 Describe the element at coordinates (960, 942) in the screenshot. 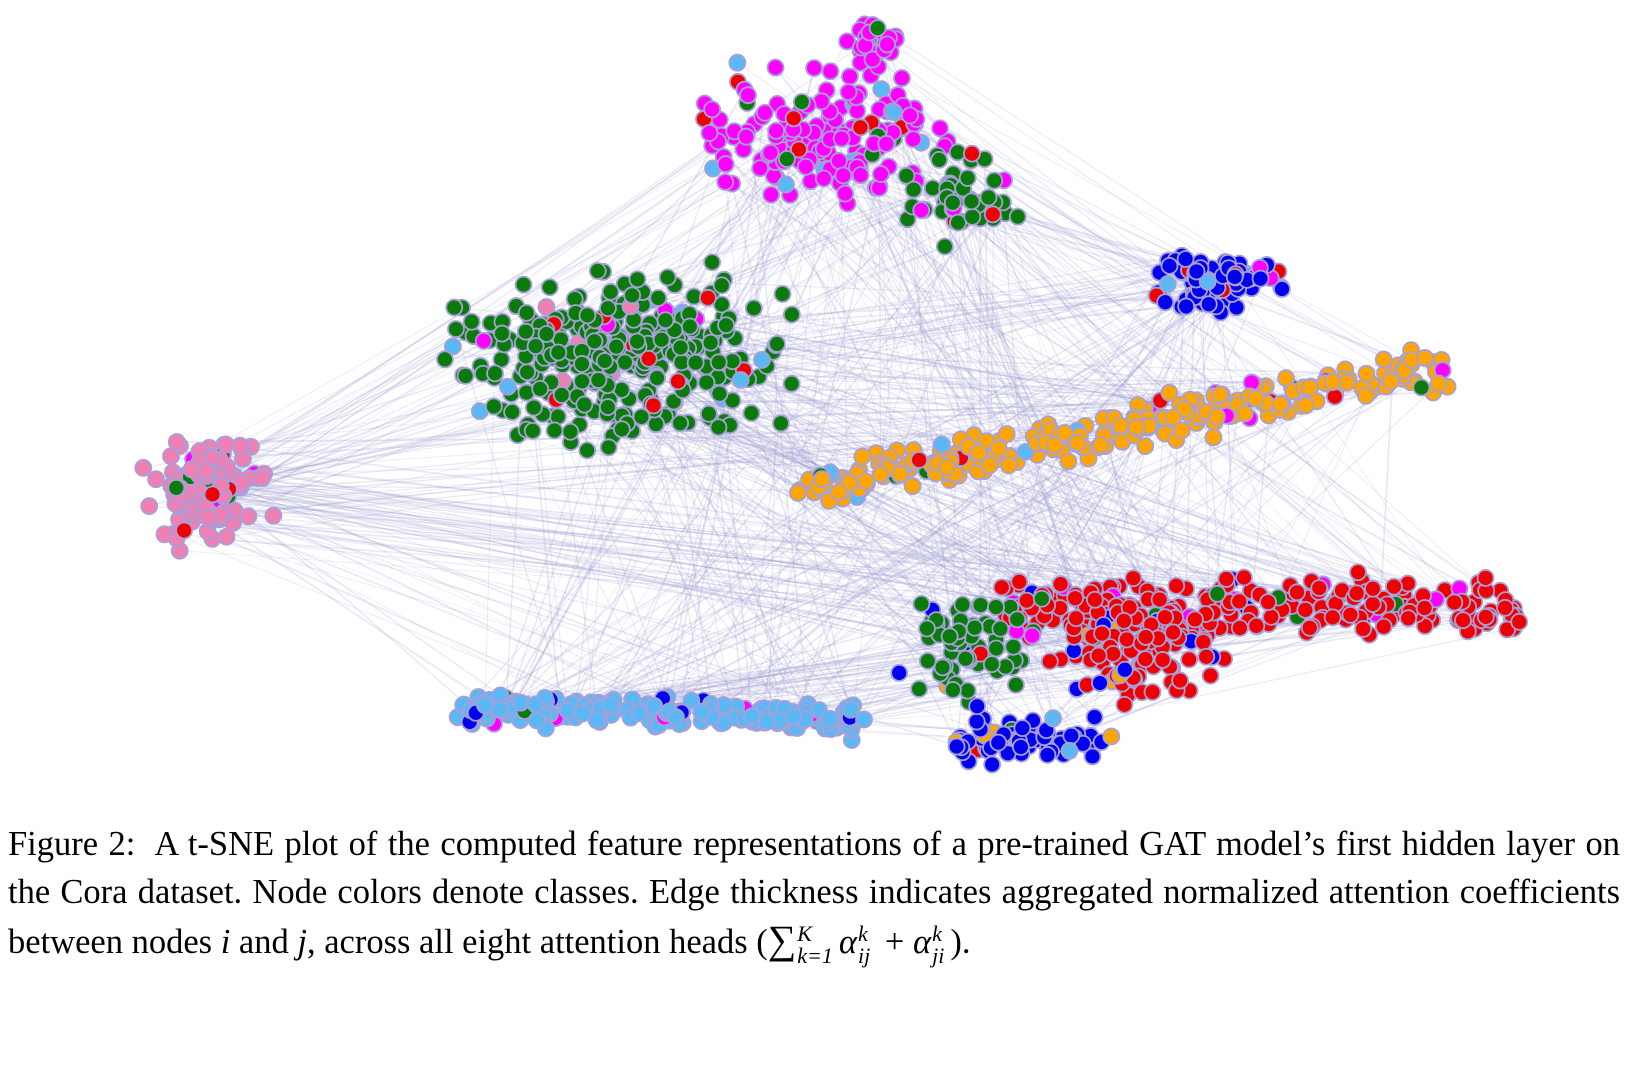

I see `paren: ).` at that location.